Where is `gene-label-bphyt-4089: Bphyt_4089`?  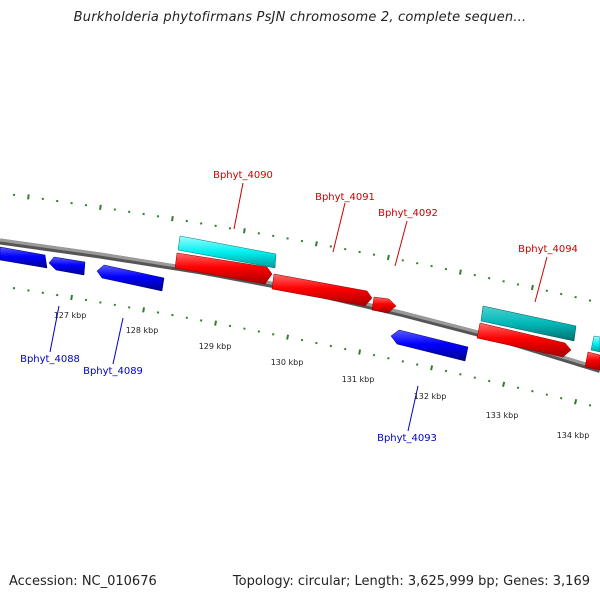
gene-label-bphyt-4089: Bphyt_4089 is located at coordinates (113, 371).